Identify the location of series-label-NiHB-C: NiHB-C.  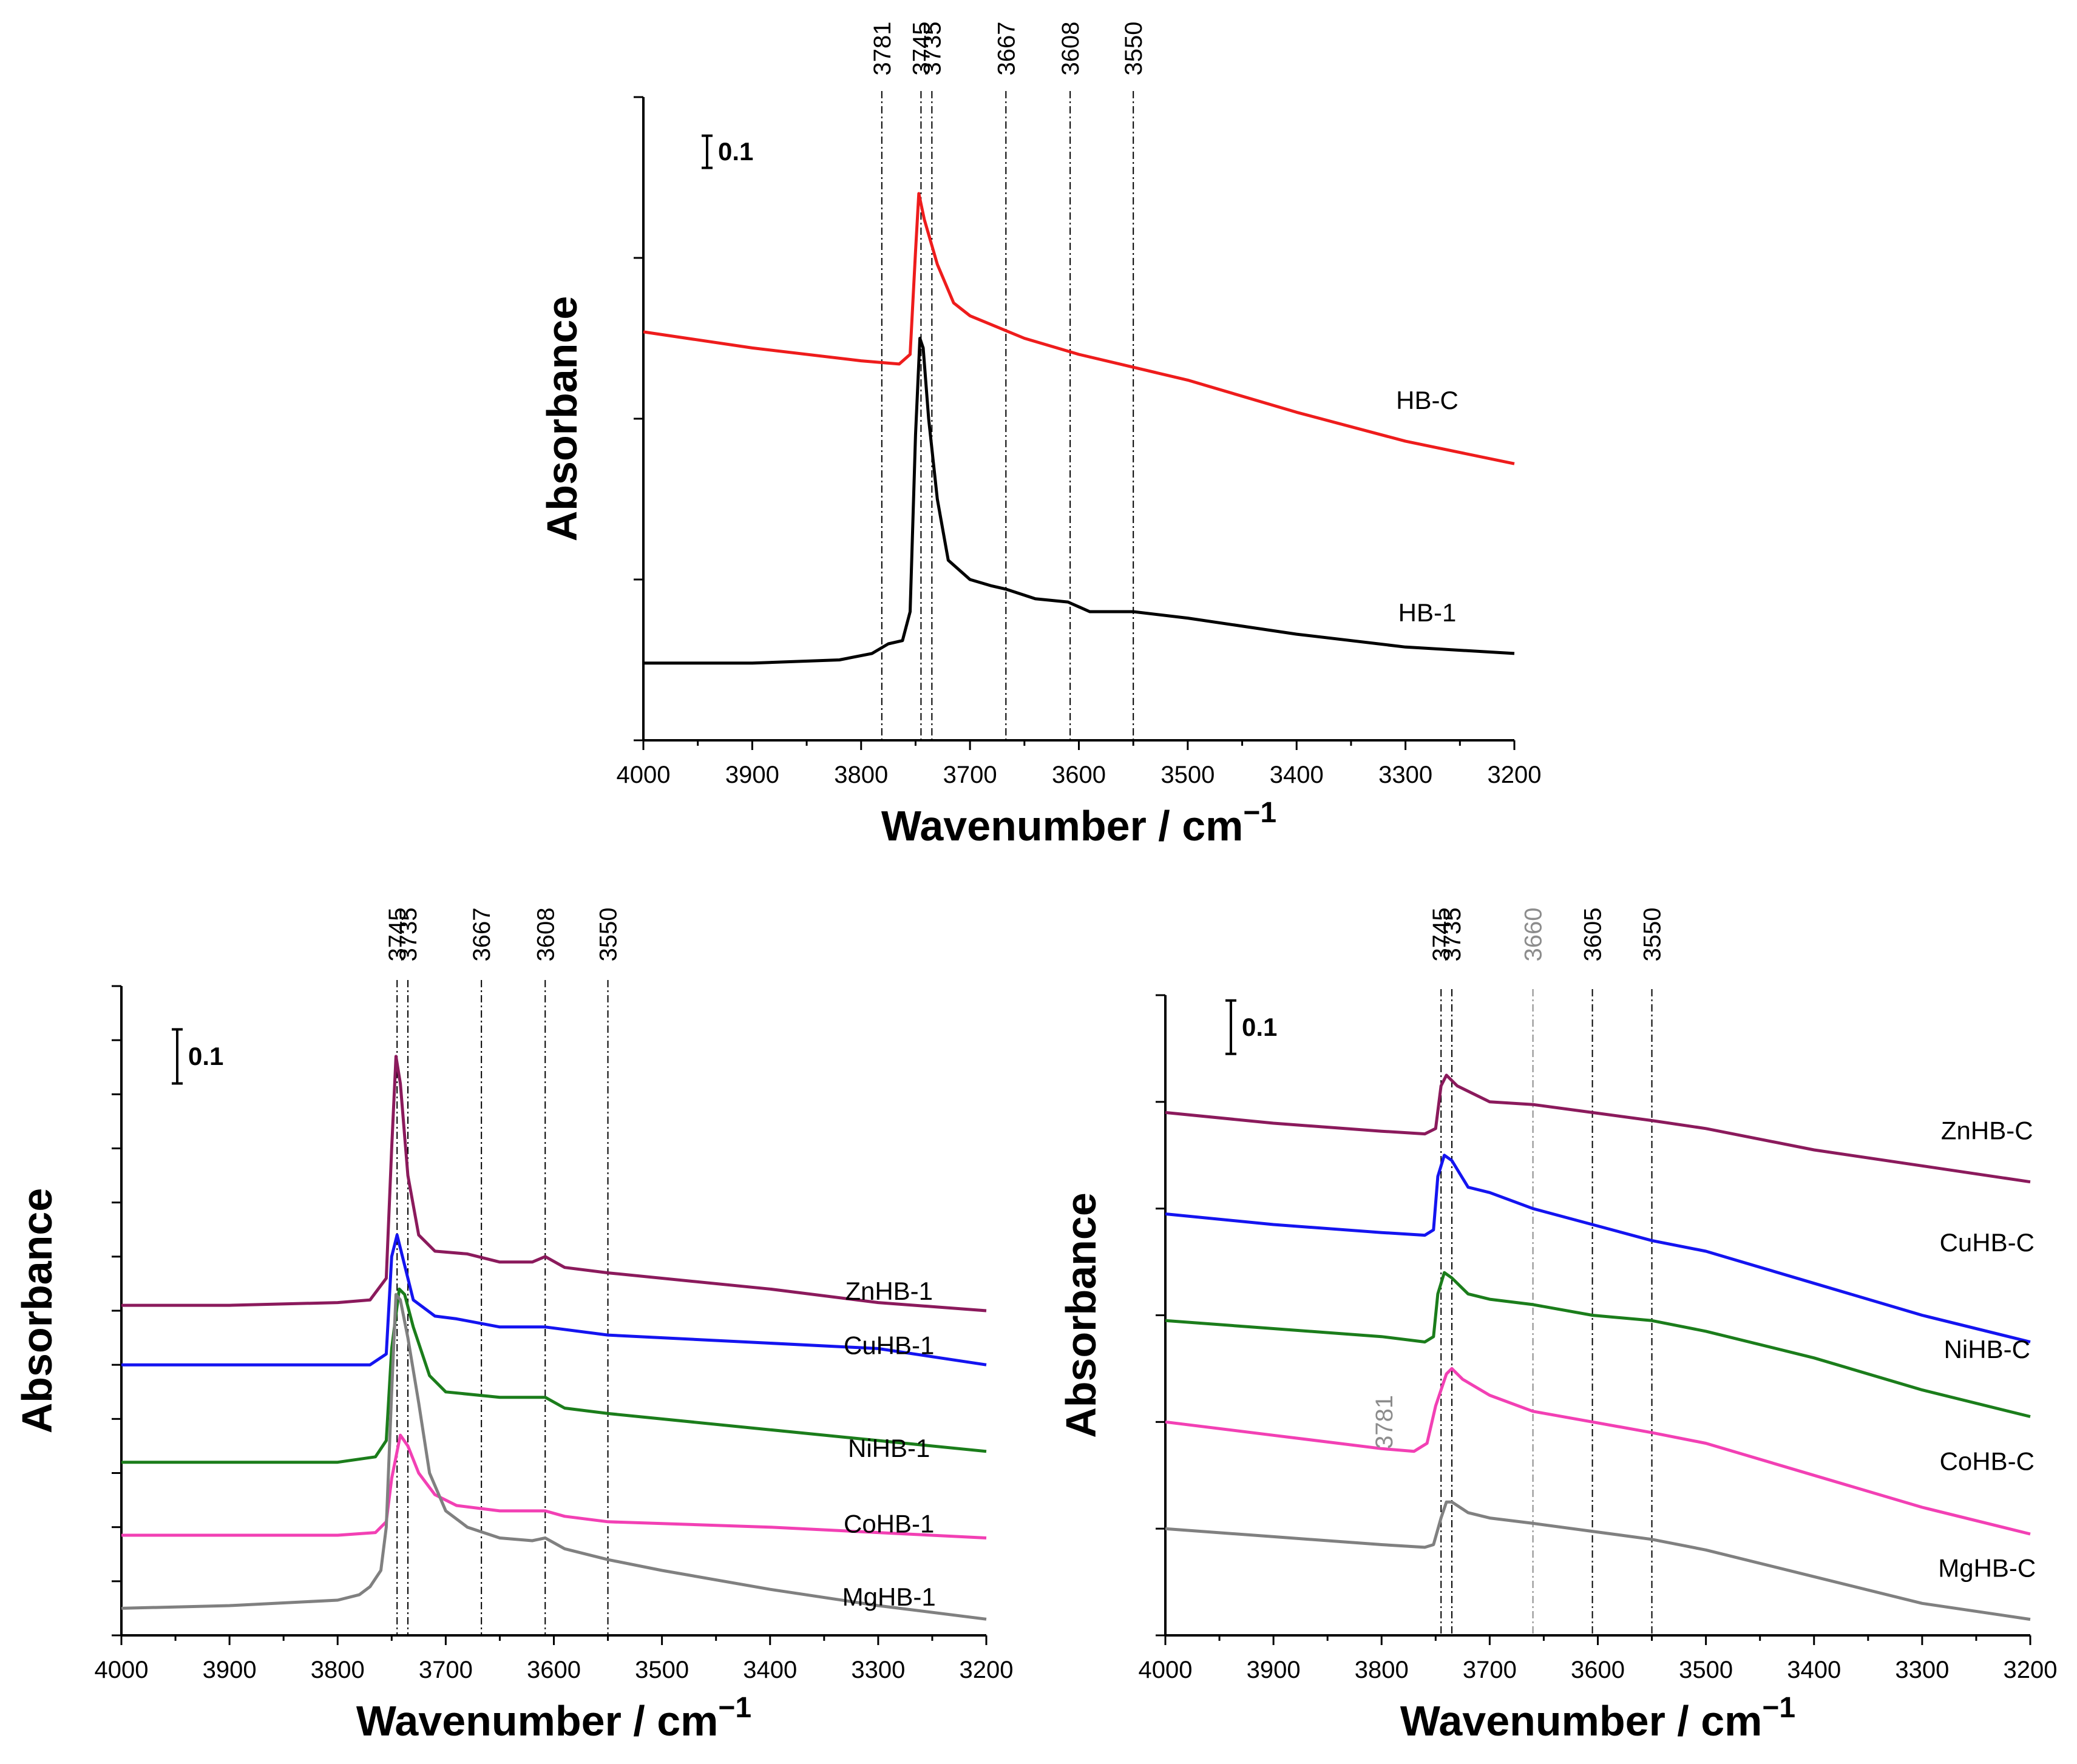
(1987, 1349).